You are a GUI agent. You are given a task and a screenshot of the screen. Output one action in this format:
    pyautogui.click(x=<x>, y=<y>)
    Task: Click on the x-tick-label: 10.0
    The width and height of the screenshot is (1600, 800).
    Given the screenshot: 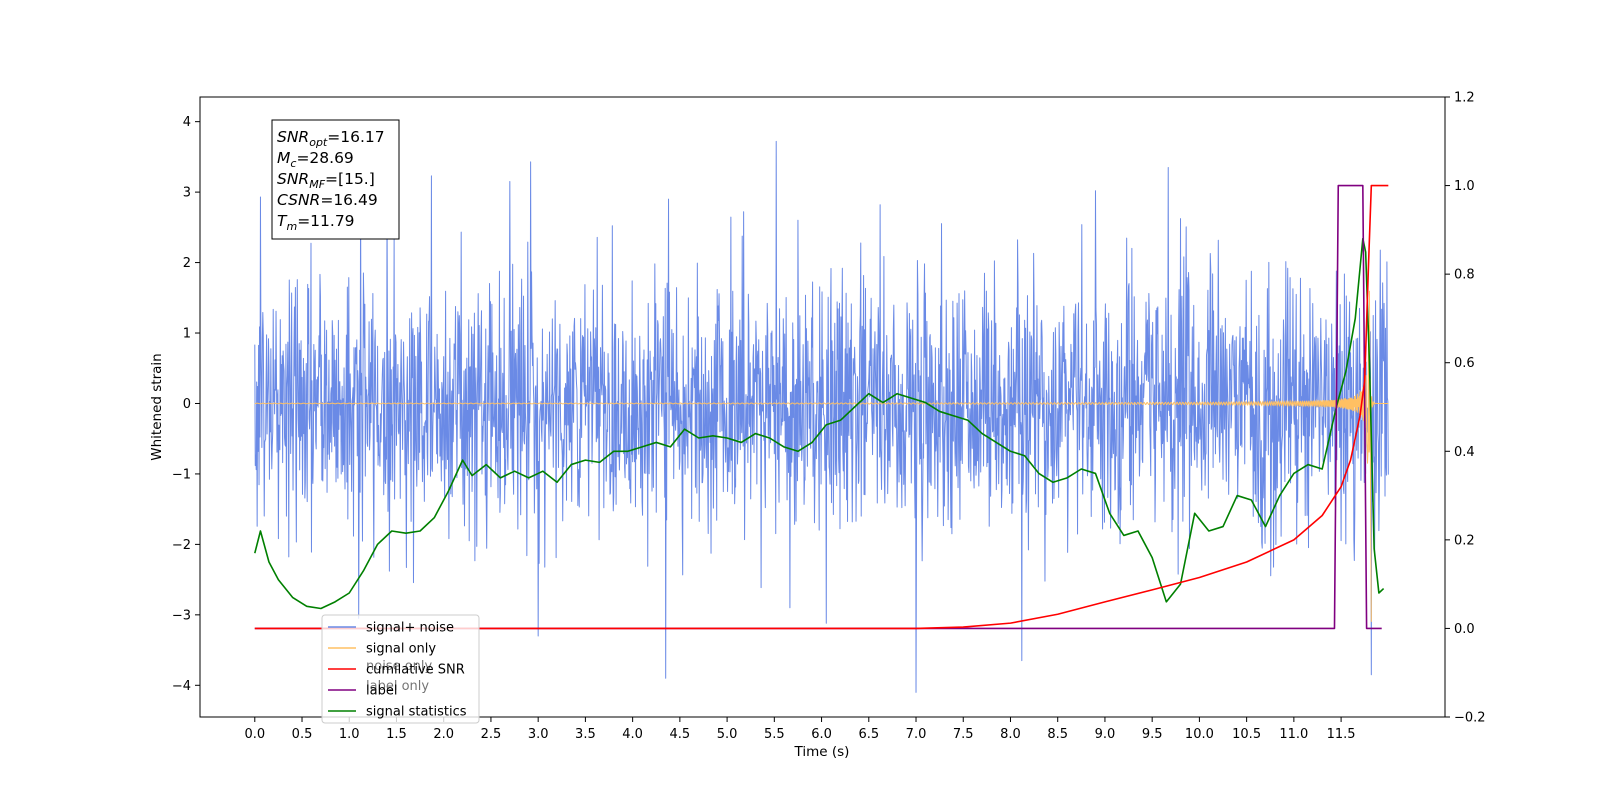 What is the action you would take?
    pyautogui.click(x=1199, y=734)
    